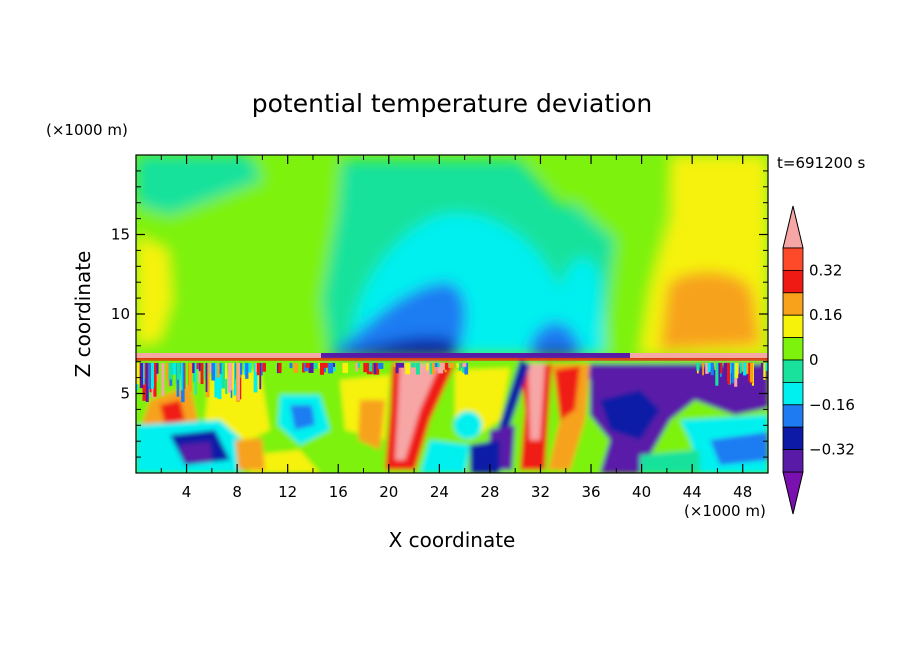  What do you see at coordinates (468, 425) in the screenshot?
I see `lower-cyan-eddy` at bounding box center [468, 425].